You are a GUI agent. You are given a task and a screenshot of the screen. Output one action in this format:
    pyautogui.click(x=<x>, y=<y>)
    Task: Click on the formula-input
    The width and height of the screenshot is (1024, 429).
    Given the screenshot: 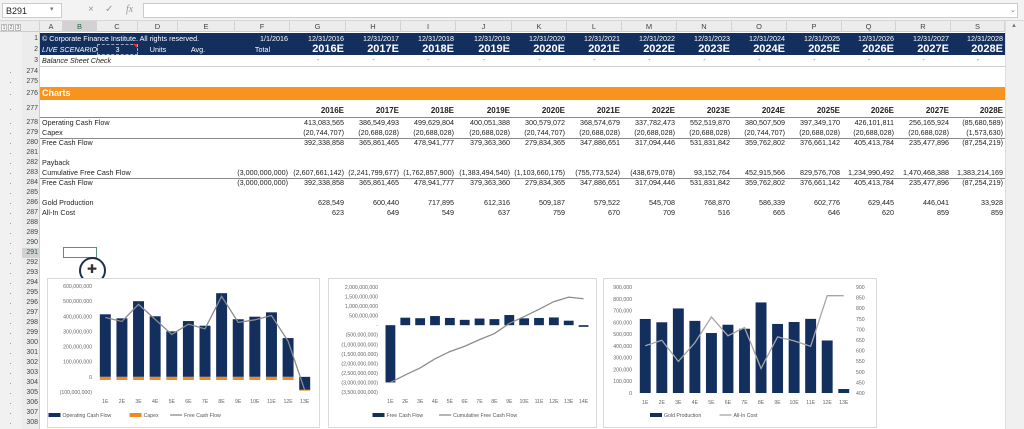 What is the action you would take?
    pyautogui.click(x=580, y=10)
    